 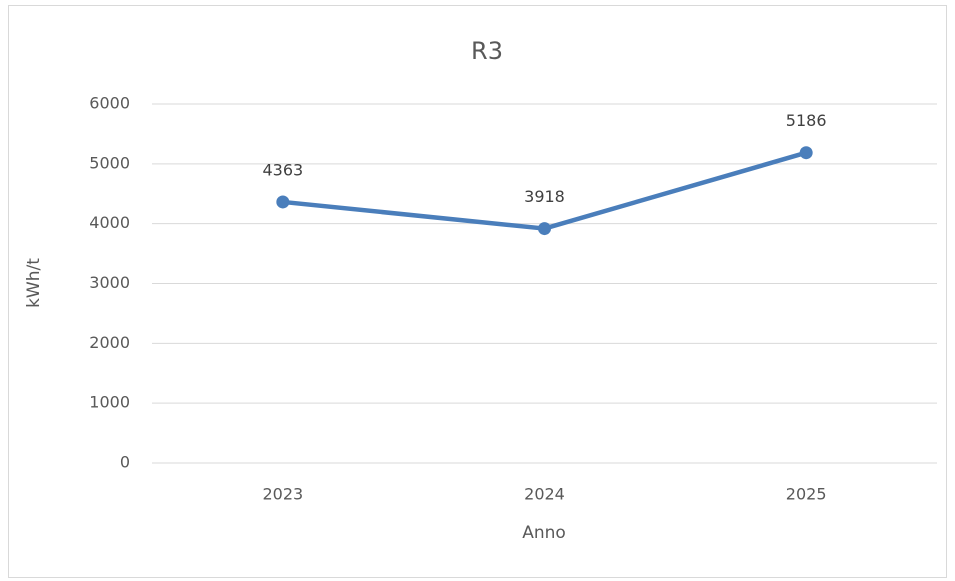 What do you see at coordinates (282, 169) in the screenshot?
I see `data-label: 4363` at bounding box center [282, 169].